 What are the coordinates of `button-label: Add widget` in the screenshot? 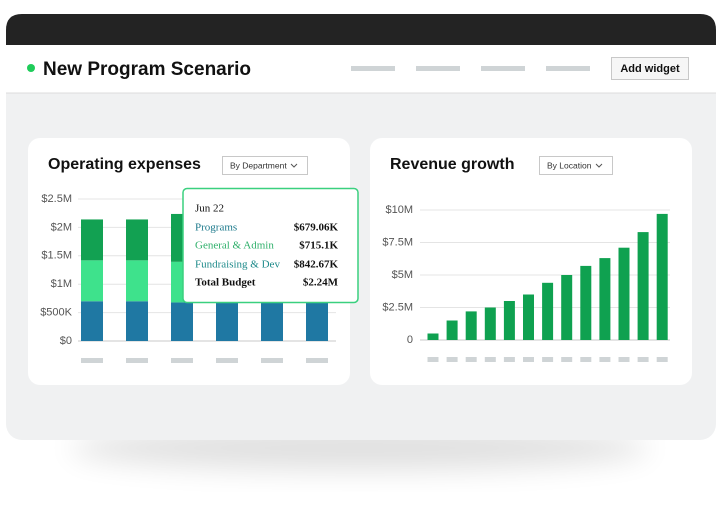 It's located at (650, 69).